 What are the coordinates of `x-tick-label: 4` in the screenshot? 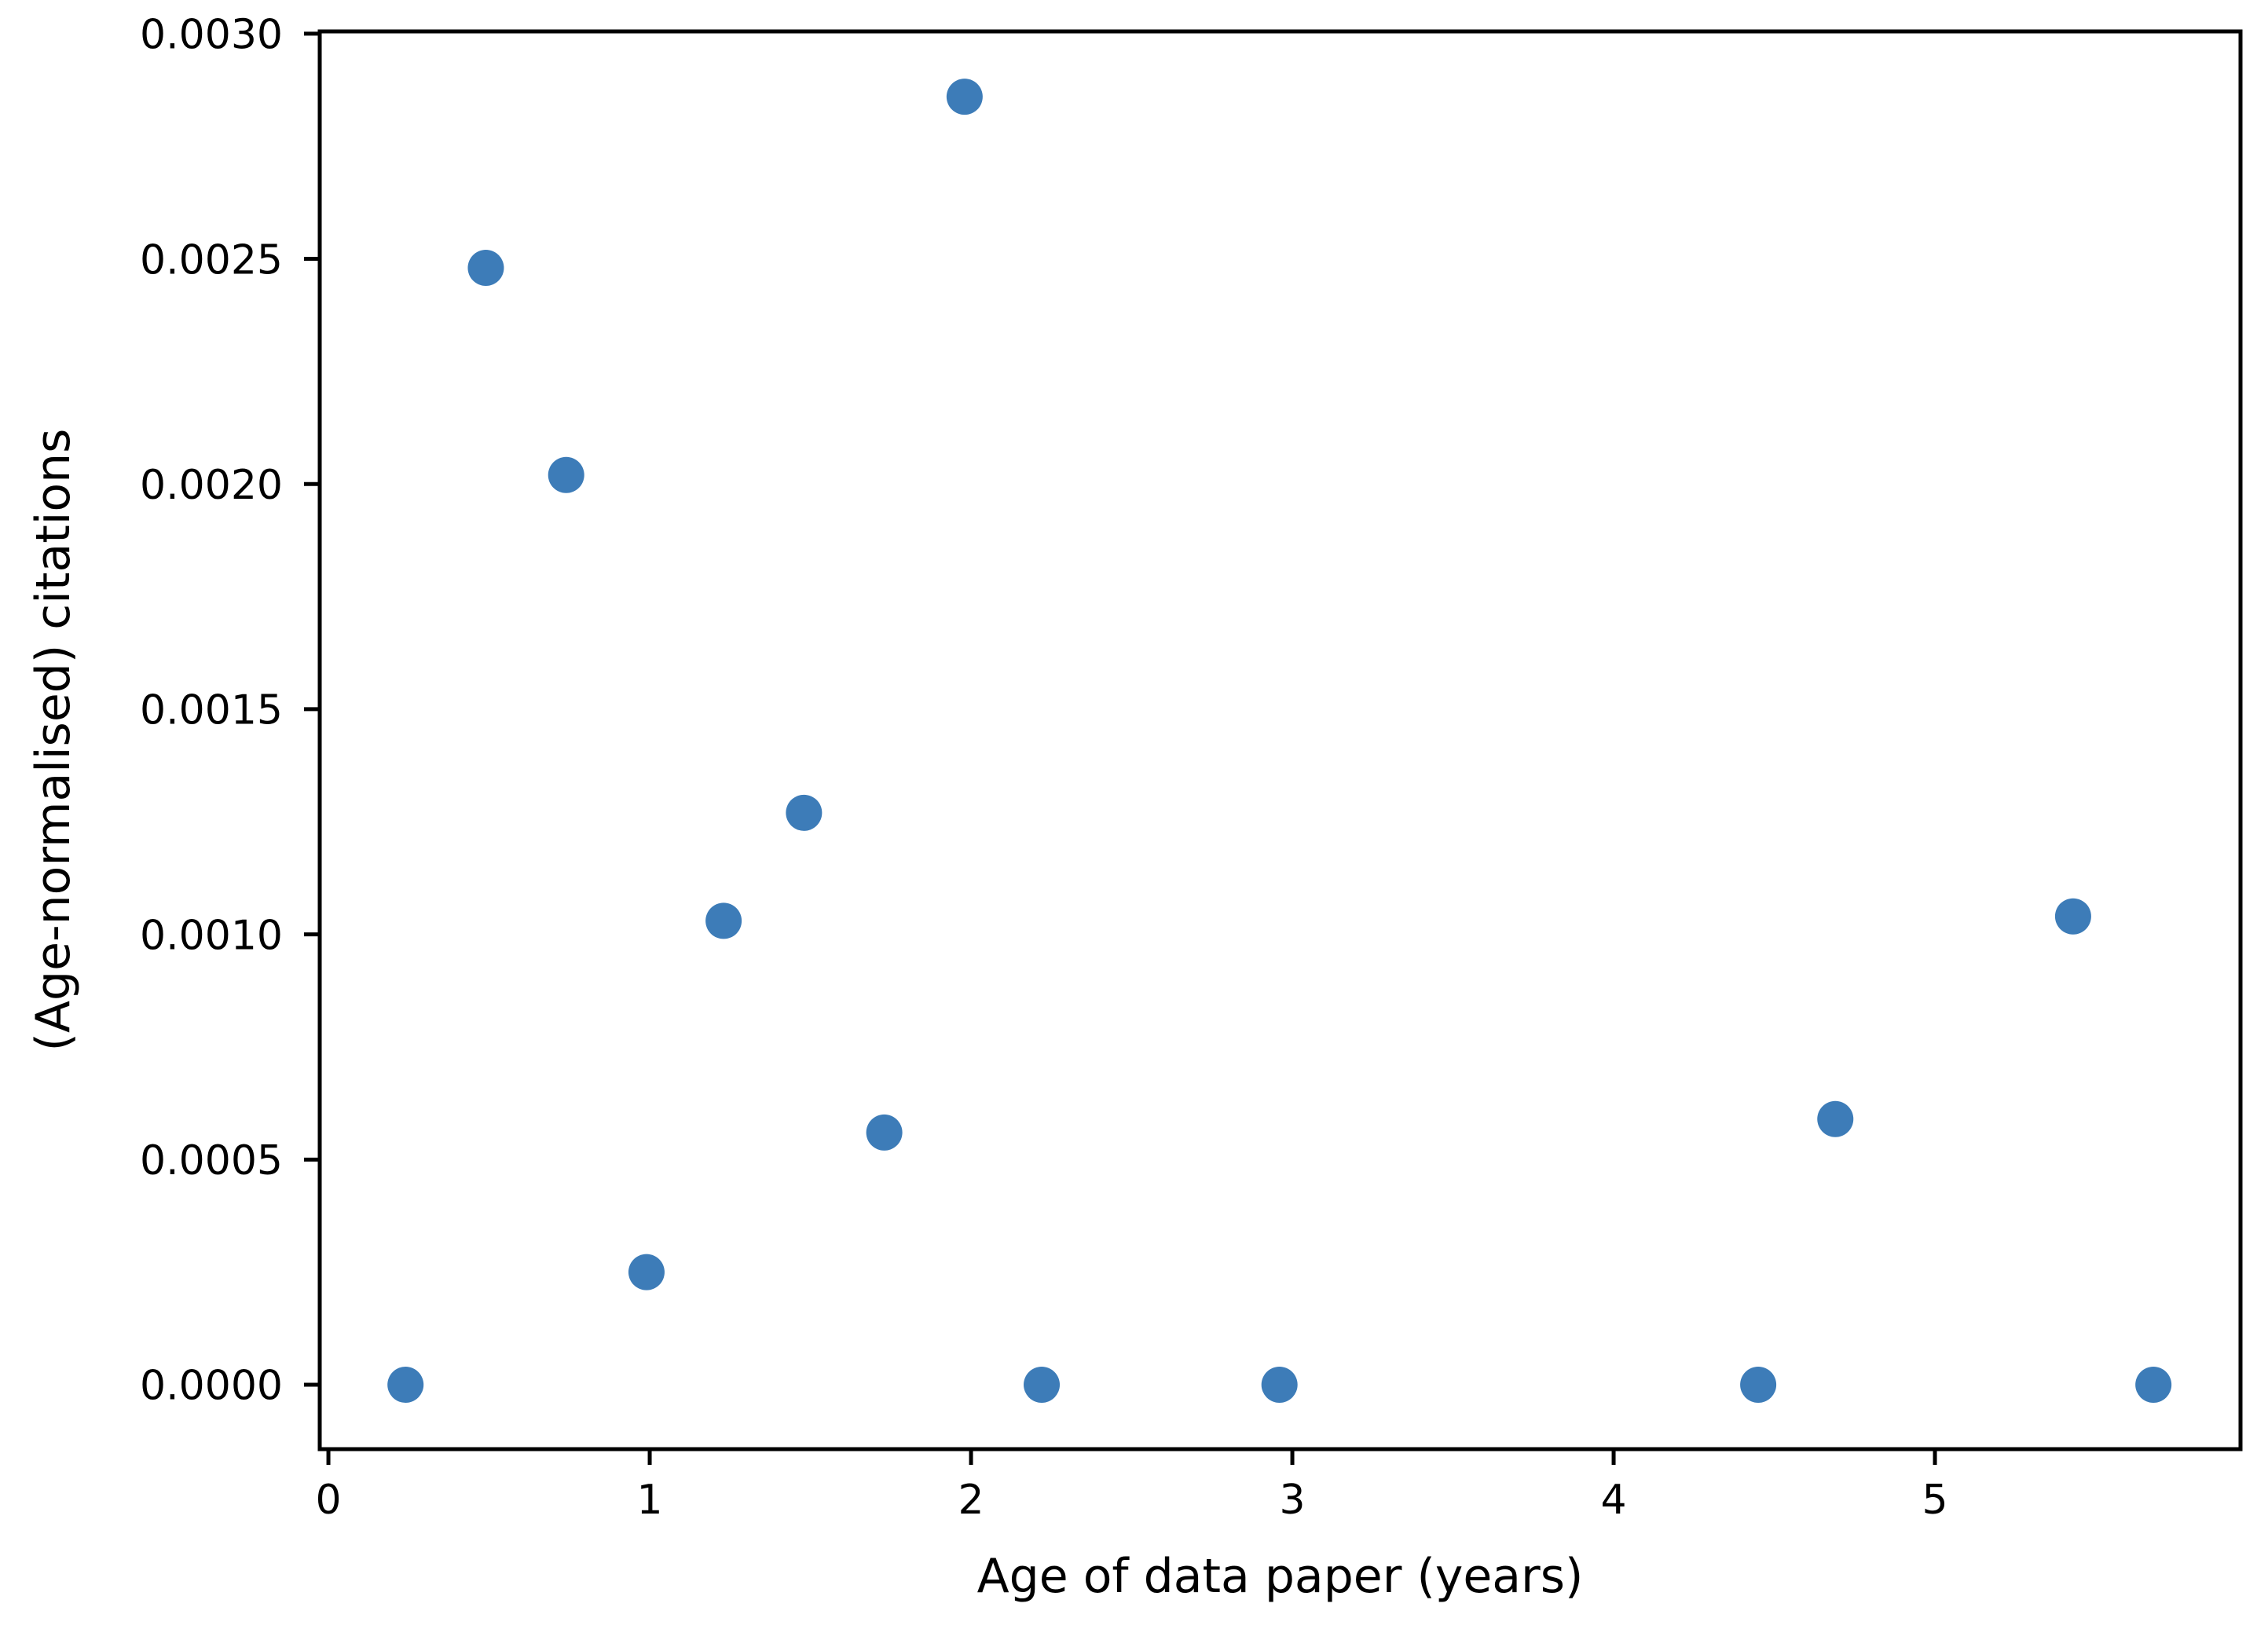 It's located at (1613, 1501).